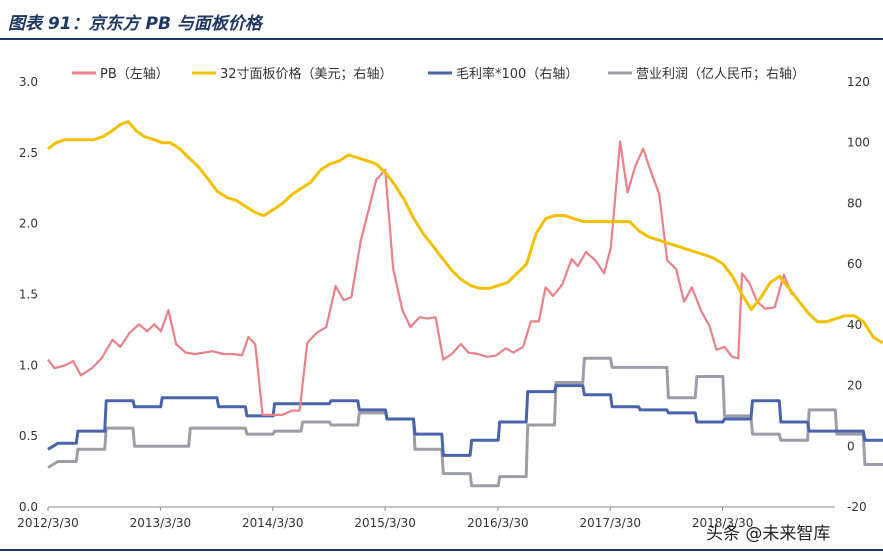 Image resolution: width=883 pixels, height=556 pixels. Describe the element at coordinates (135, 24) in the screenshot. I see `figure-title: 图表 91：京东方 PB 与面板价格` at that location.